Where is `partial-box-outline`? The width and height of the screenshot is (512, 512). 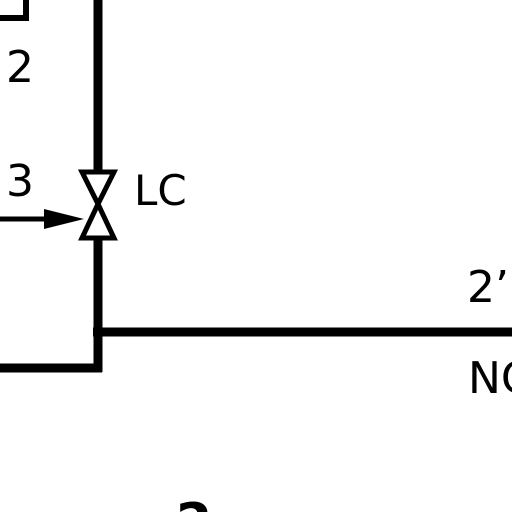
partial-box-outline is located at coordinates (14, 10).